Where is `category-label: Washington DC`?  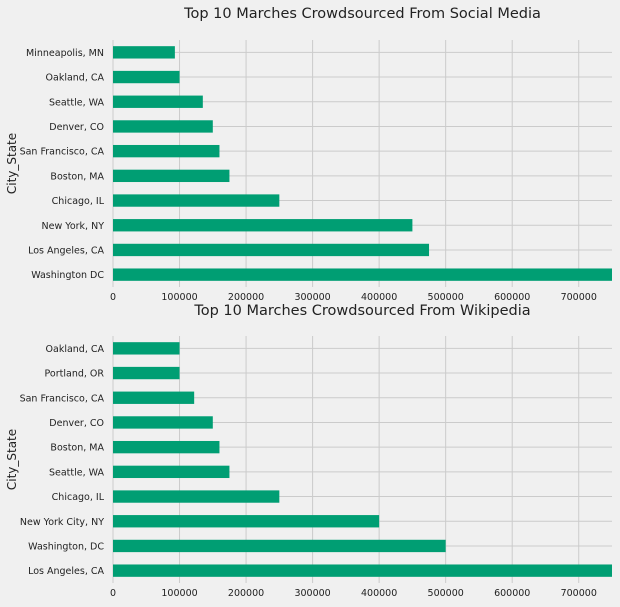
category-label: Washington DC is located at coordinates (67, 275).